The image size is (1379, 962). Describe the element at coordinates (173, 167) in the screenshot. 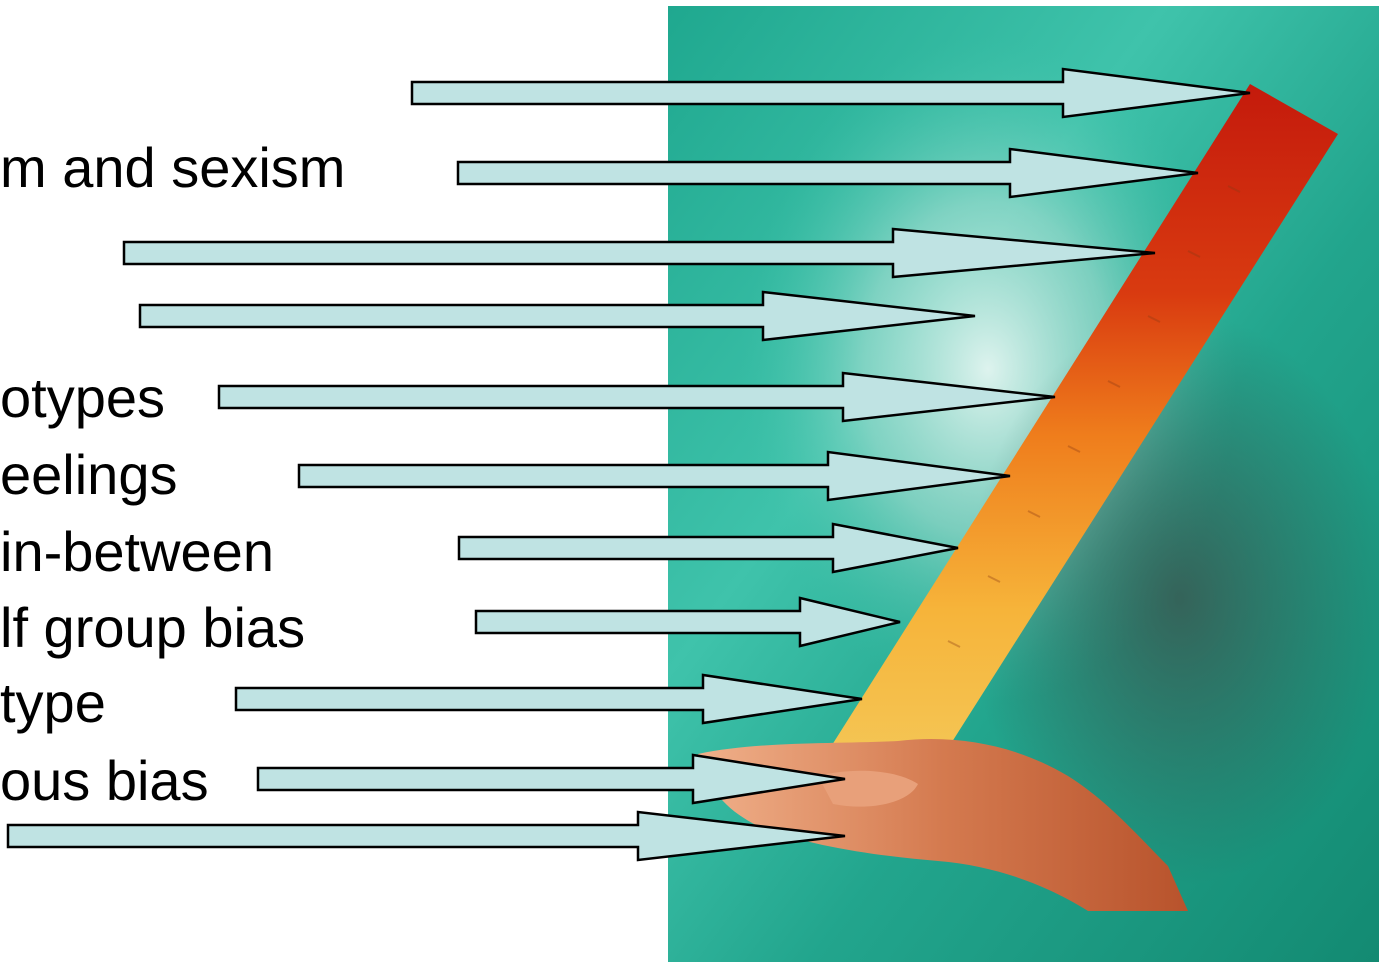

I see `bias-label: m and sexism` at that location.